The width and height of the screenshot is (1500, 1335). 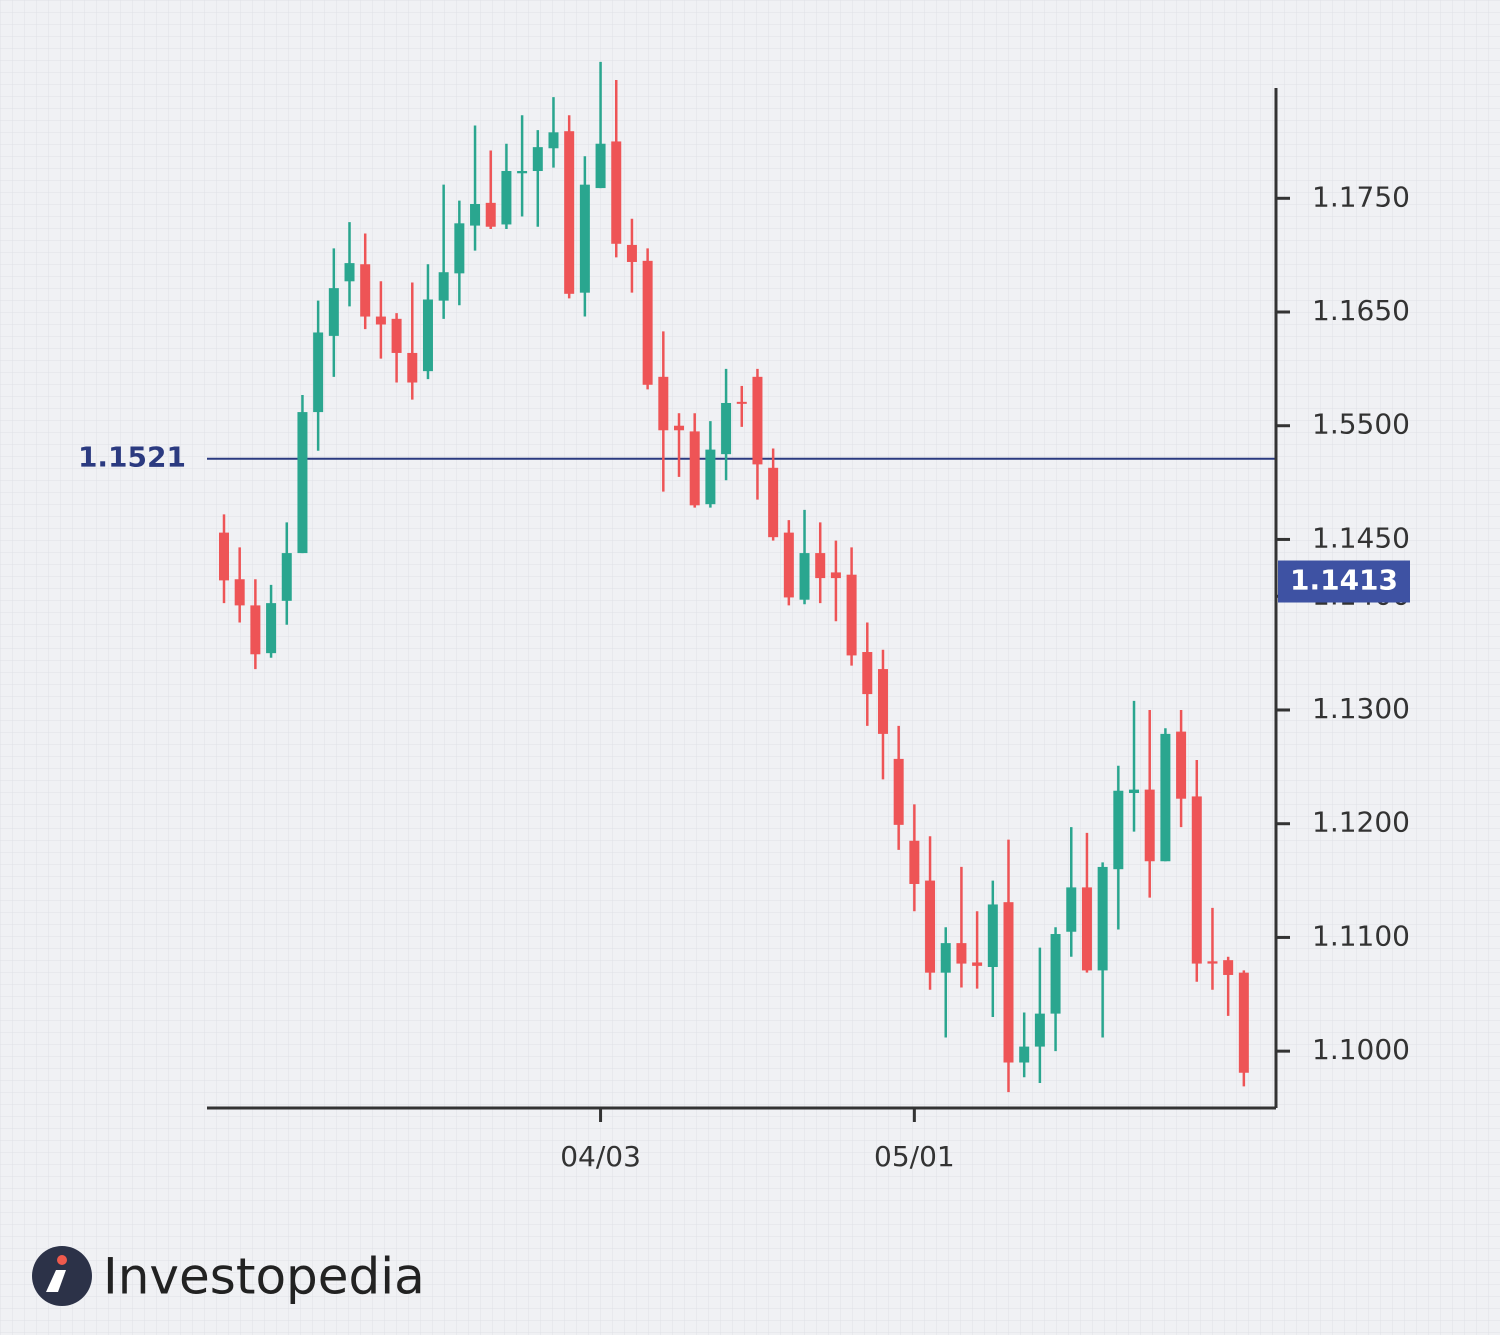 I want to click on y-tick-label: 1.1000, so click(x=1361, y=1049).